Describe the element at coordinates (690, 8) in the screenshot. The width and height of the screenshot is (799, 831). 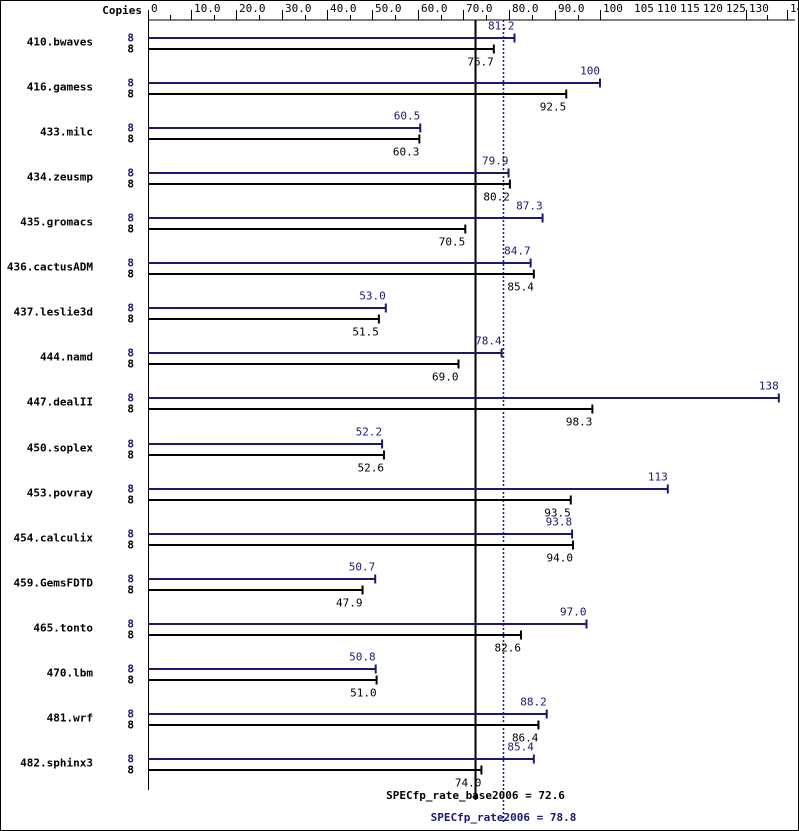
I see `x-tick-label: 115` at that location.